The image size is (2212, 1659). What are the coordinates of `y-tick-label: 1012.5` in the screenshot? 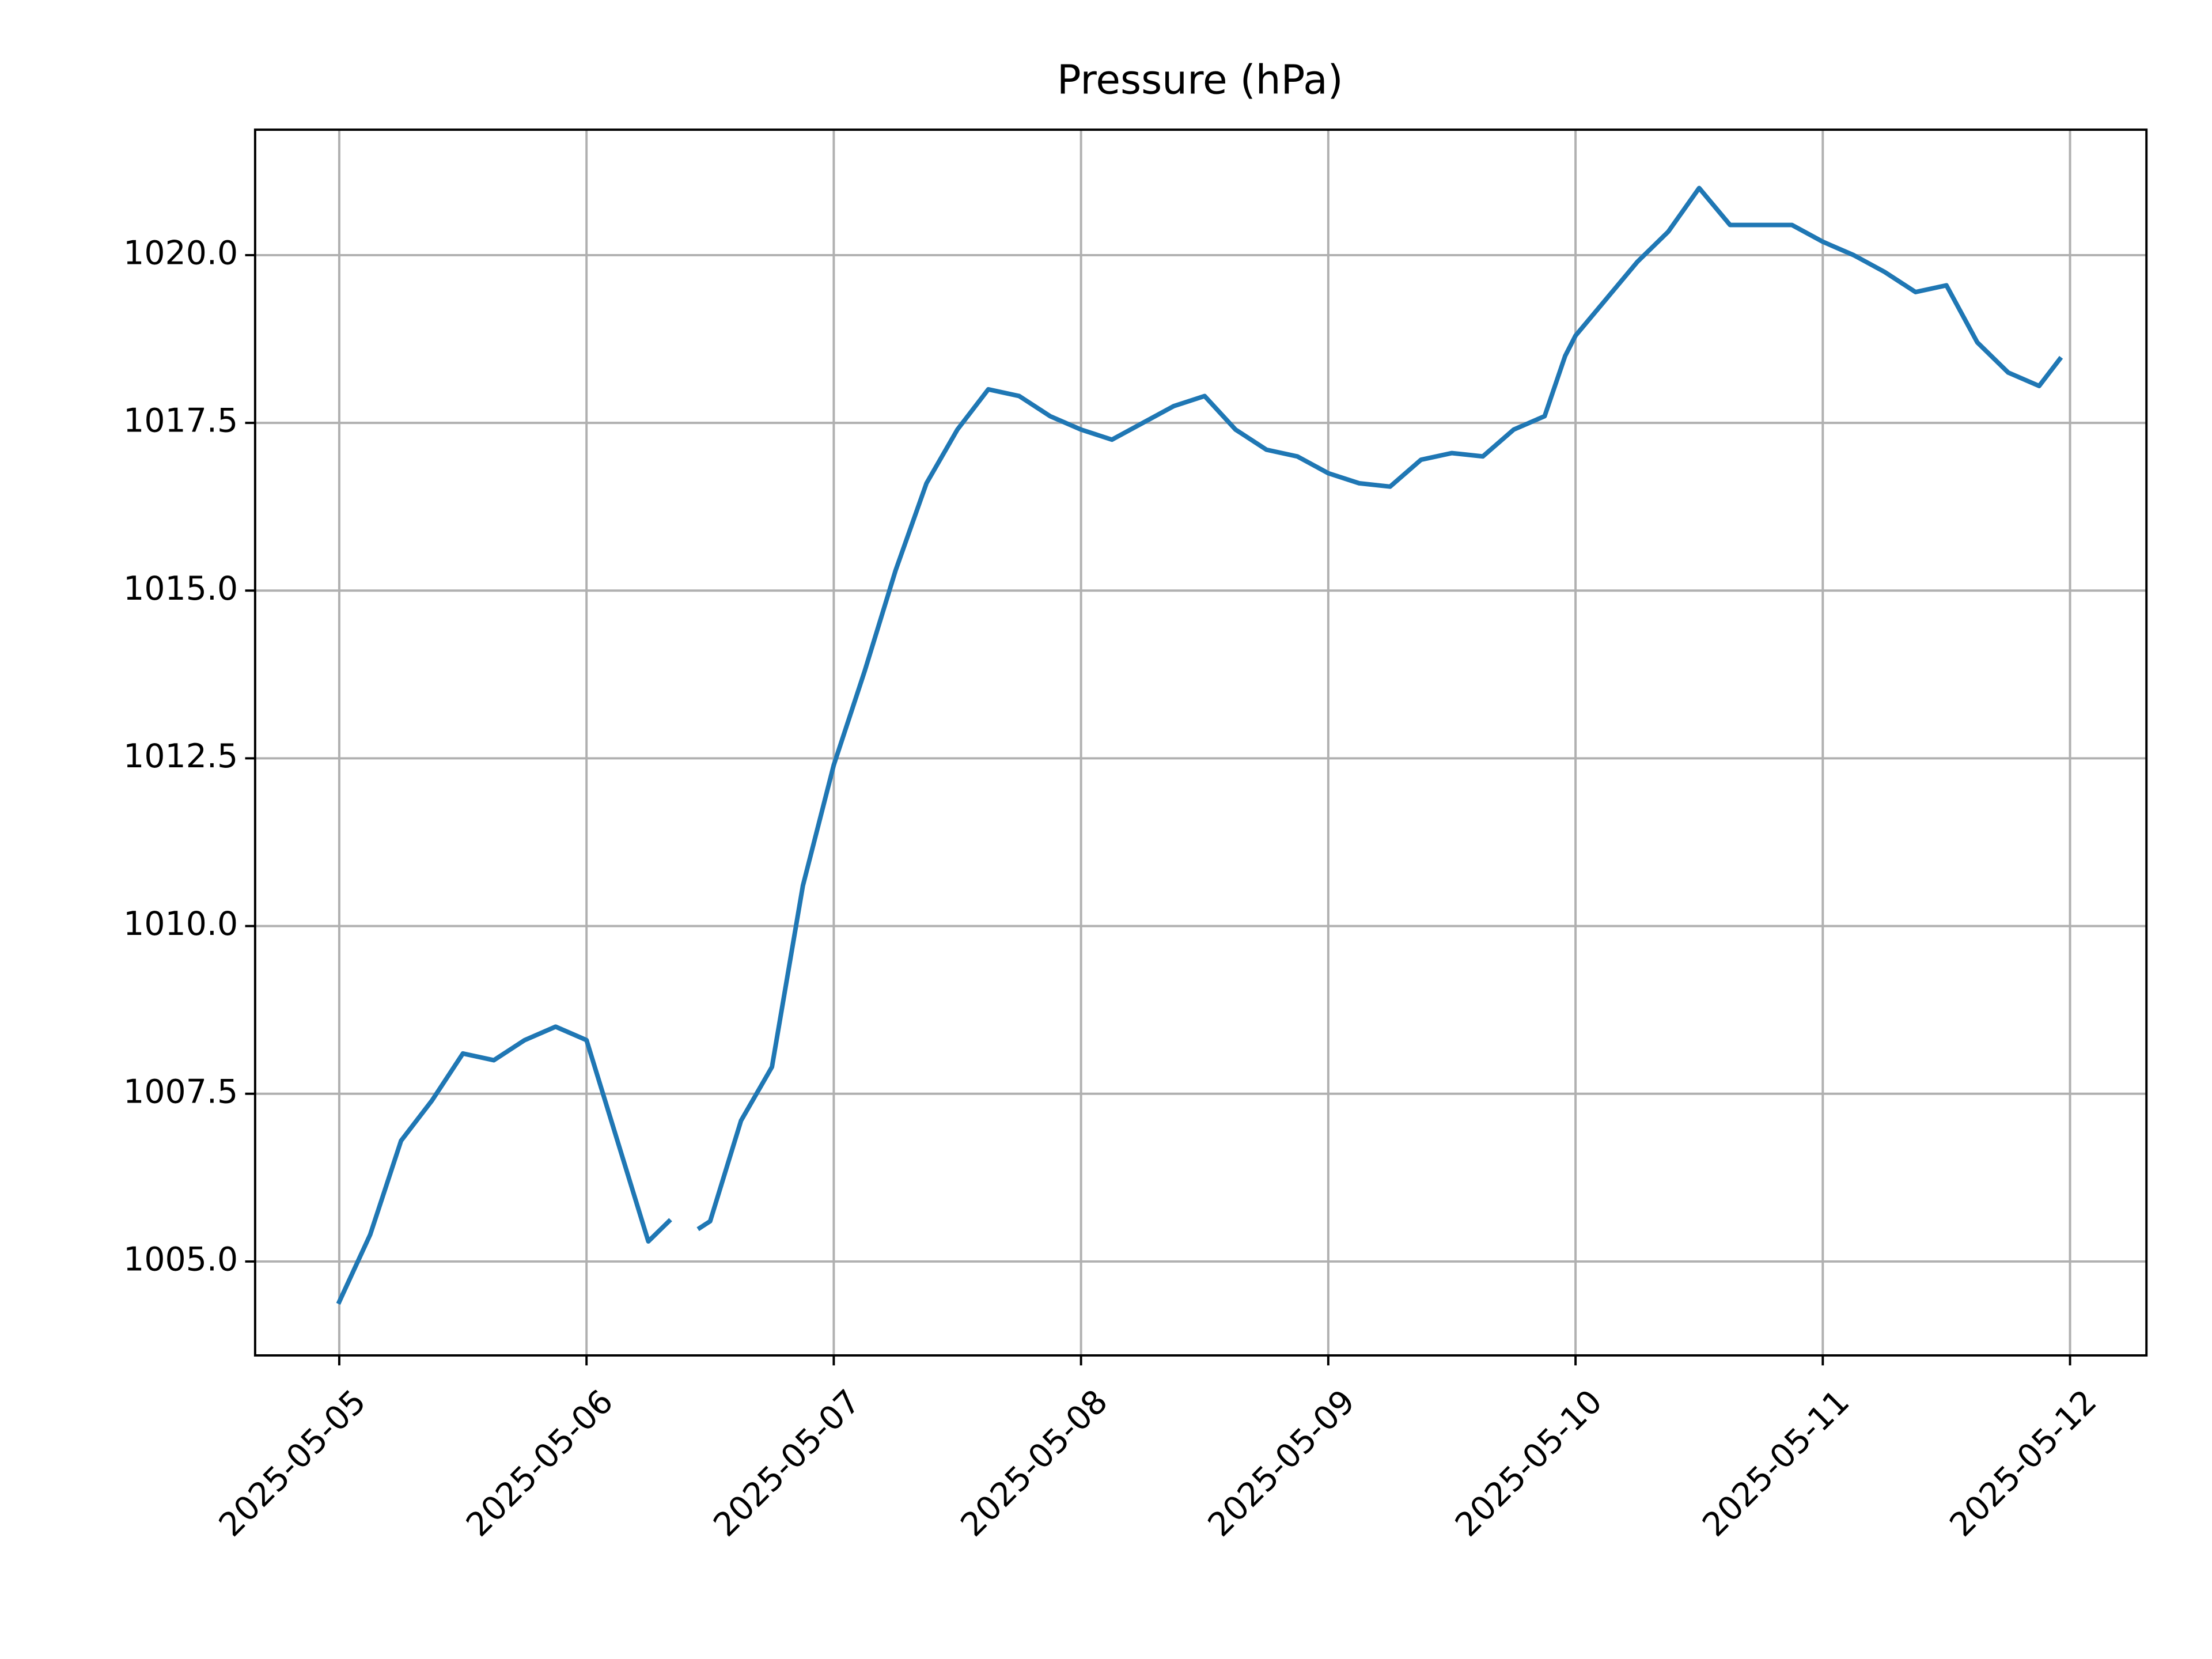 It's located at (180, 756).